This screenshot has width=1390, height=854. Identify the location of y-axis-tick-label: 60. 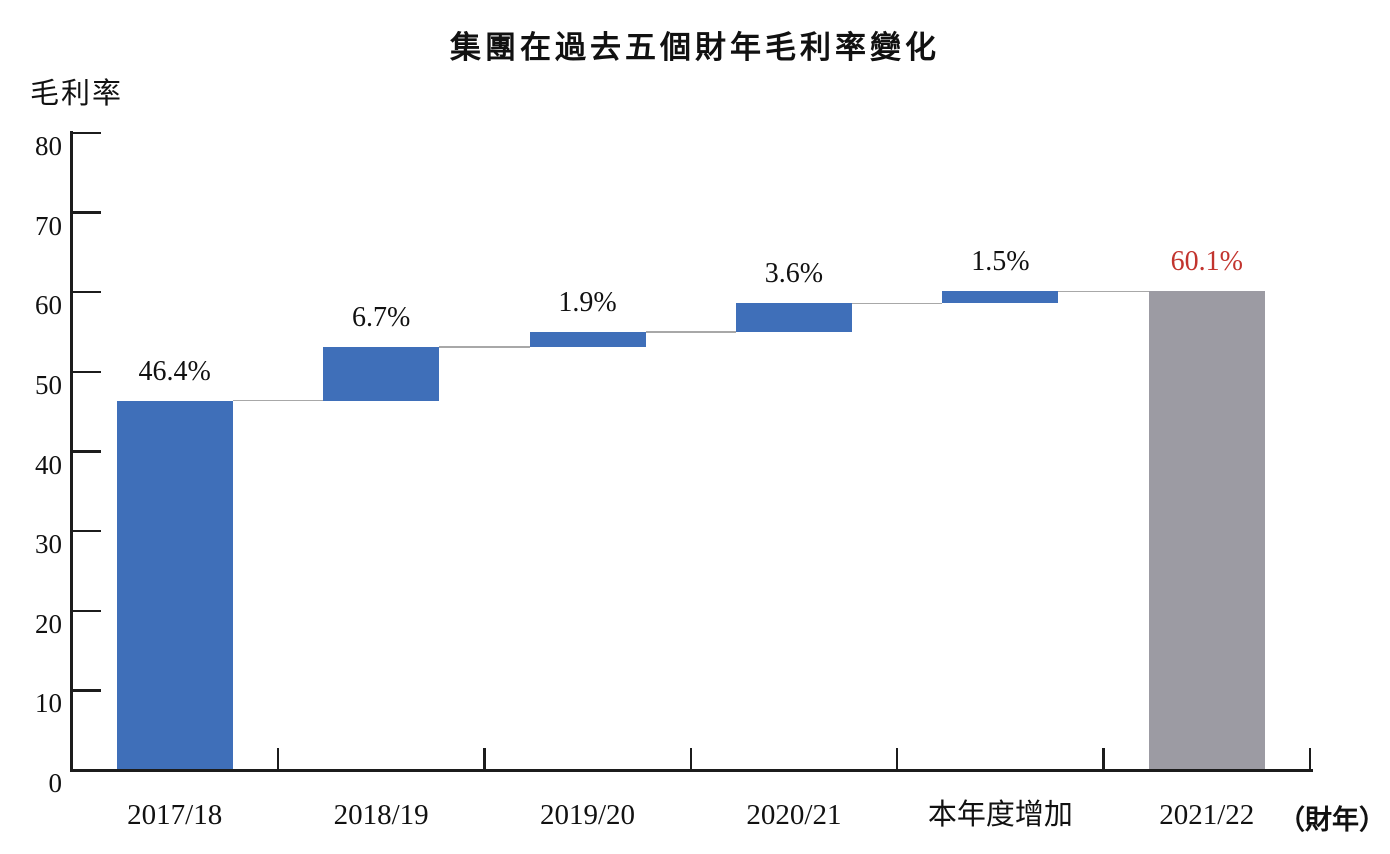
(48, 305).